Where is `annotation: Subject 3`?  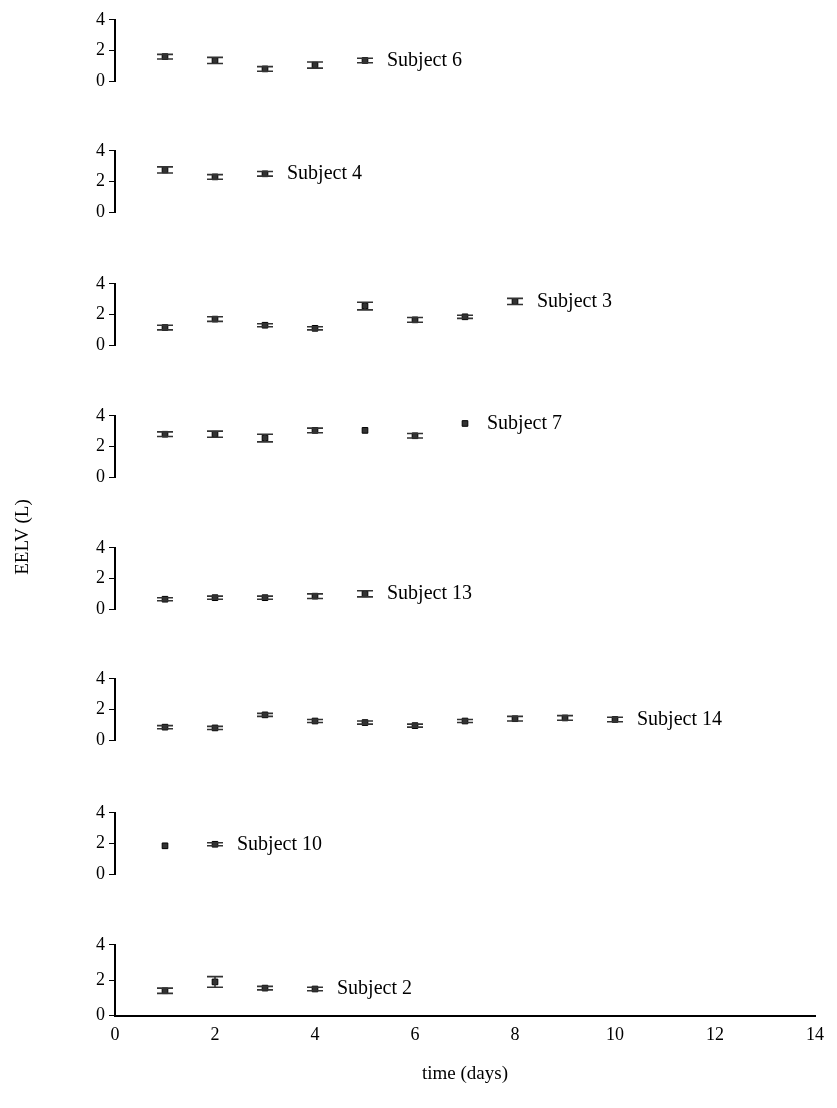
annotation: Subject 3 is located at coordinates (574, 300).